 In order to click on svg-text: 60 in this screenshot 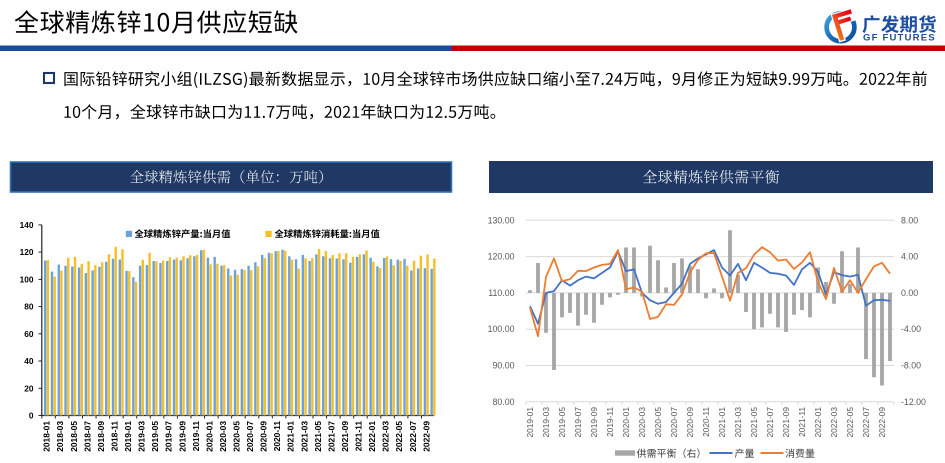, I will do `click(29, 334)`.